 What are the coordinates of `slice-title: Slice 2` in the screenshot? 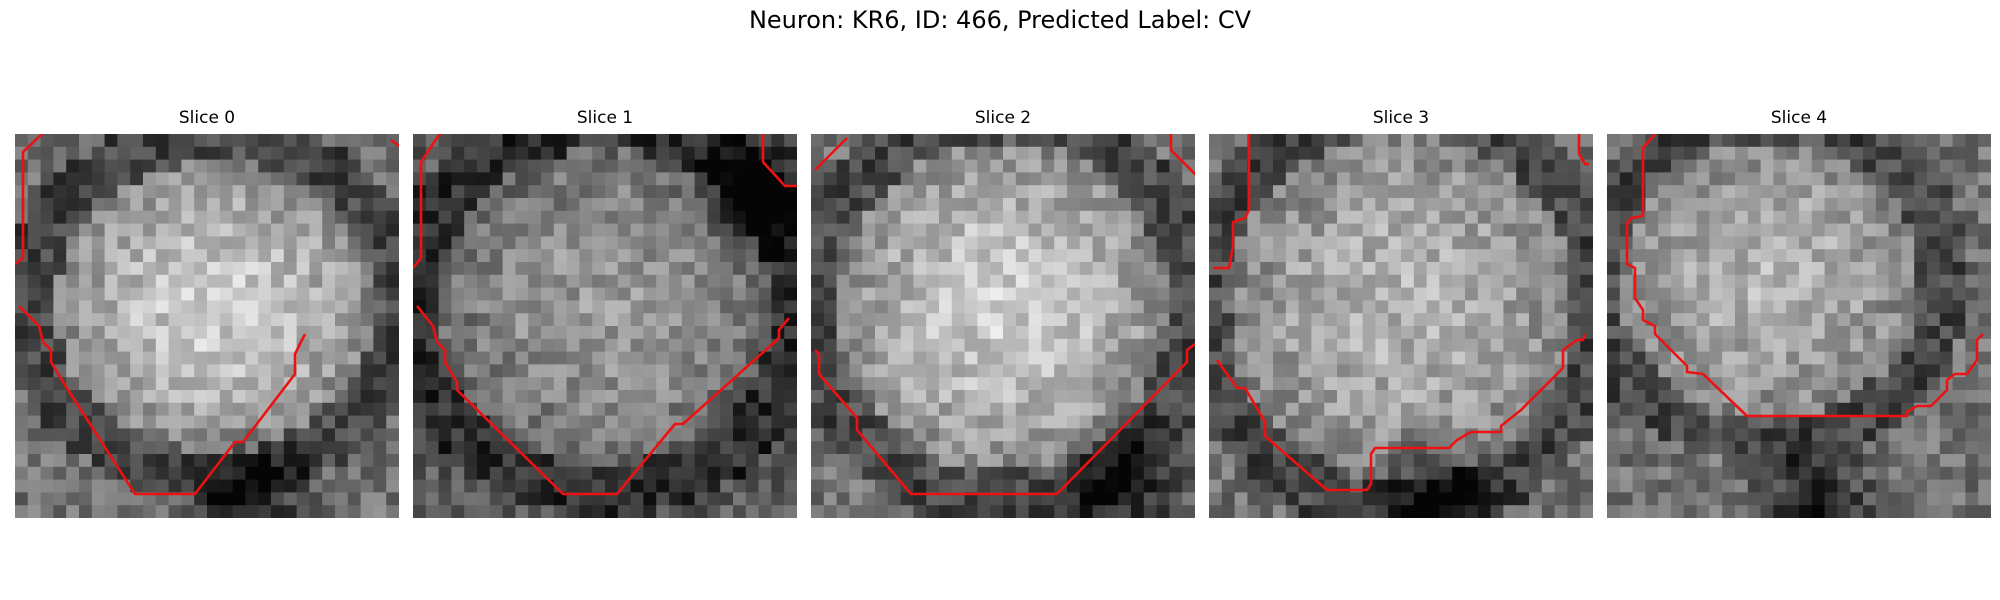 It's located at (1003, 118).